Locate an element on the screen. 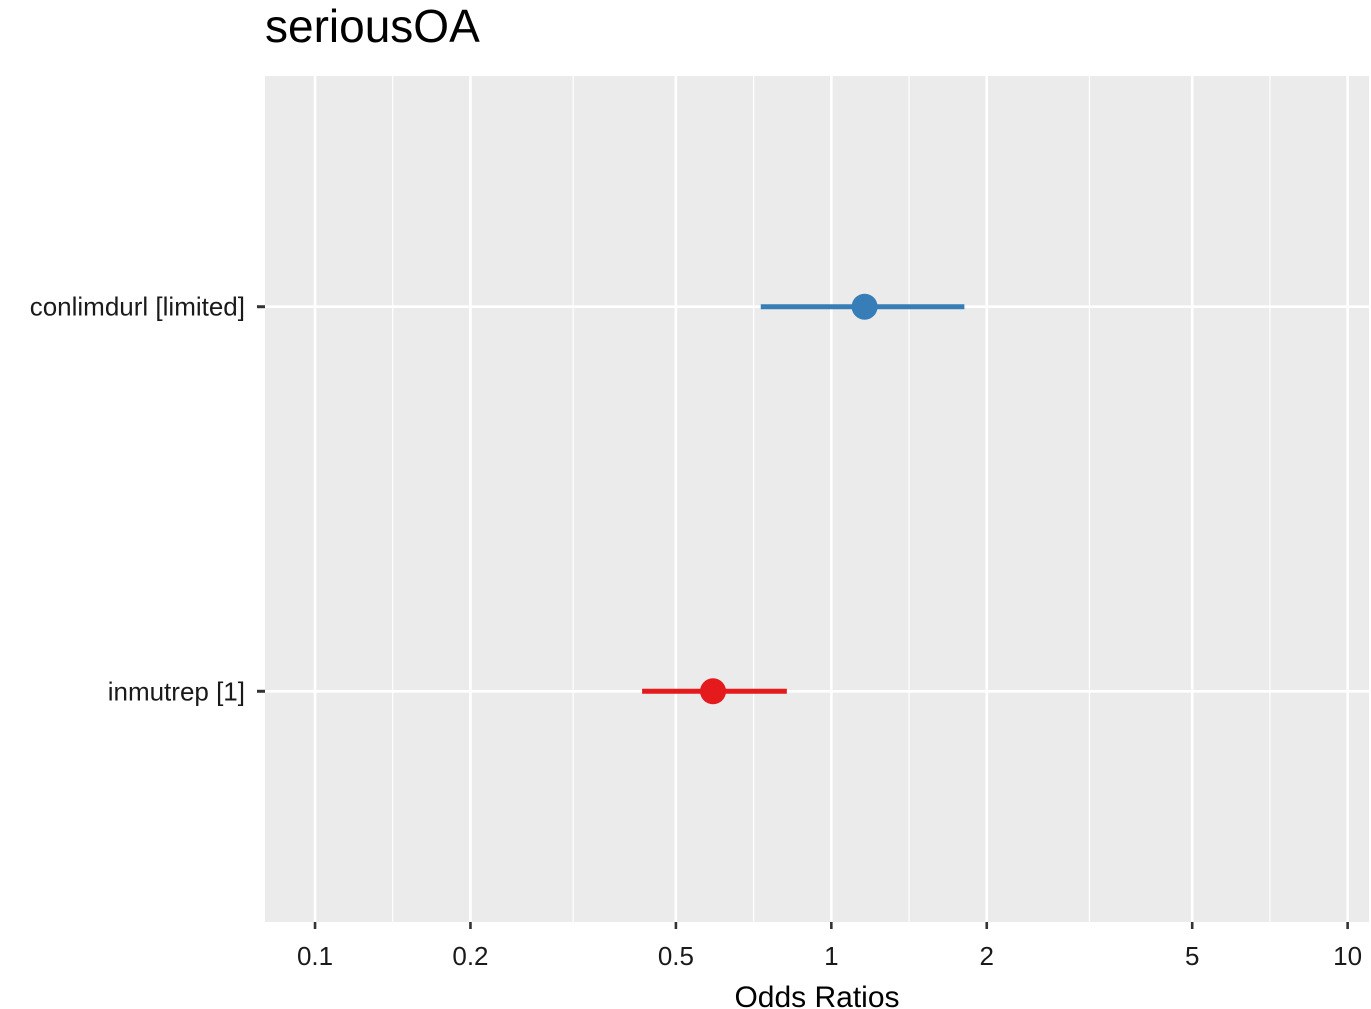 The width and height of the screenshot is (1371, 1009). x-tick-label: 0.5 is located at coordinates (676, 956).